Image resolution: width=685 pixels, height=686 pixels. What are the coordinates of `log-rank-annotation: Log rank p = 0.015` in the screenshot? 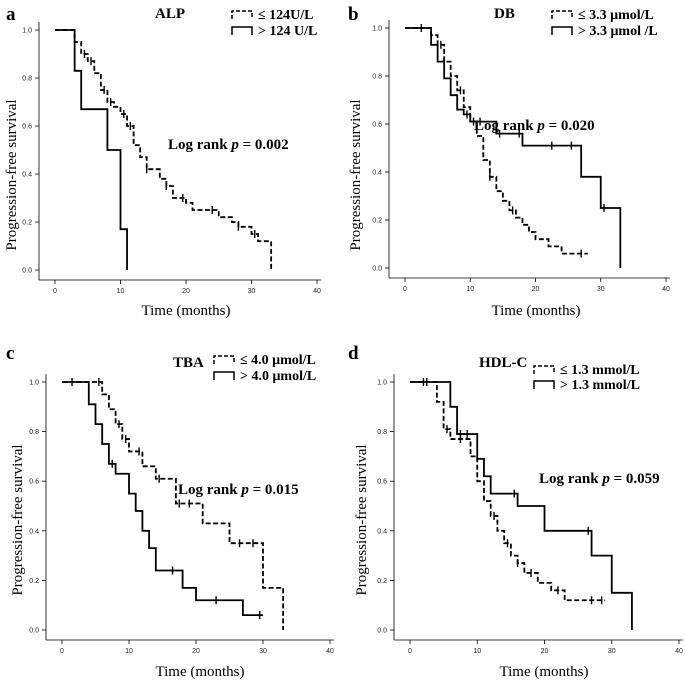 It's located at (238, 490).